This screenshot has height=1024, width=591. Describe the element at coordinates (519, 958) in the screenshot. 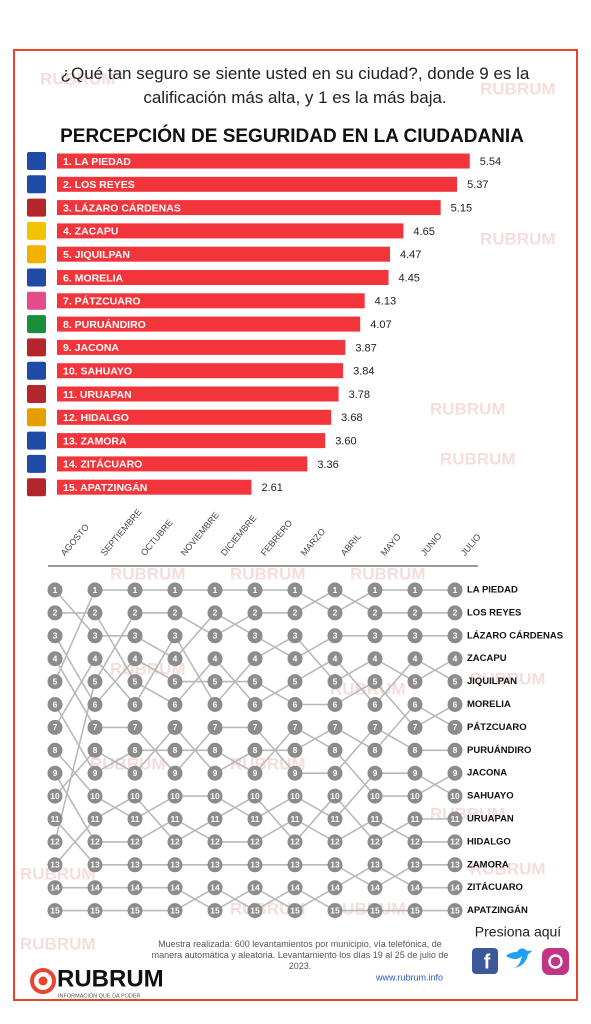

I see `twitter-icon` at that location.